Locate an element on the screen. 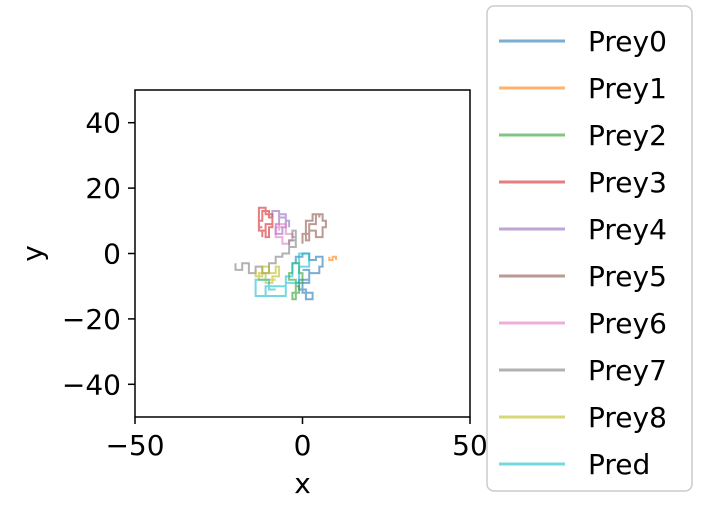  legend-label-prey8: Prey8 is located at coordinates (627, 417).